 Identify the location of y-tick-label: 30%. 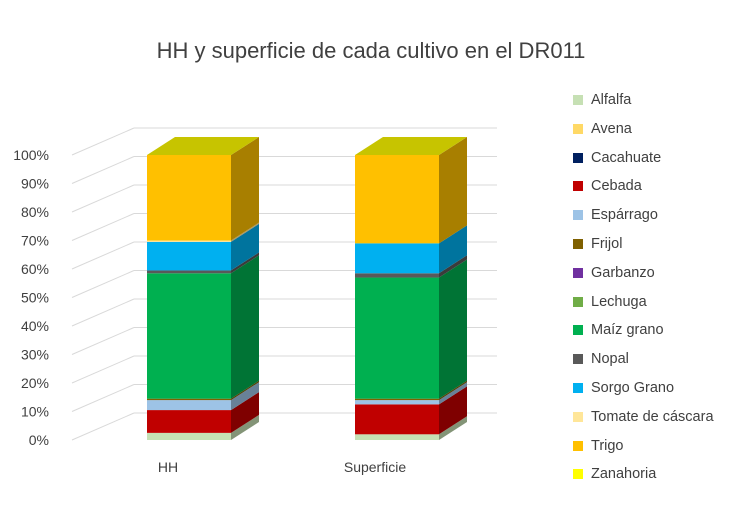
(35, 355).